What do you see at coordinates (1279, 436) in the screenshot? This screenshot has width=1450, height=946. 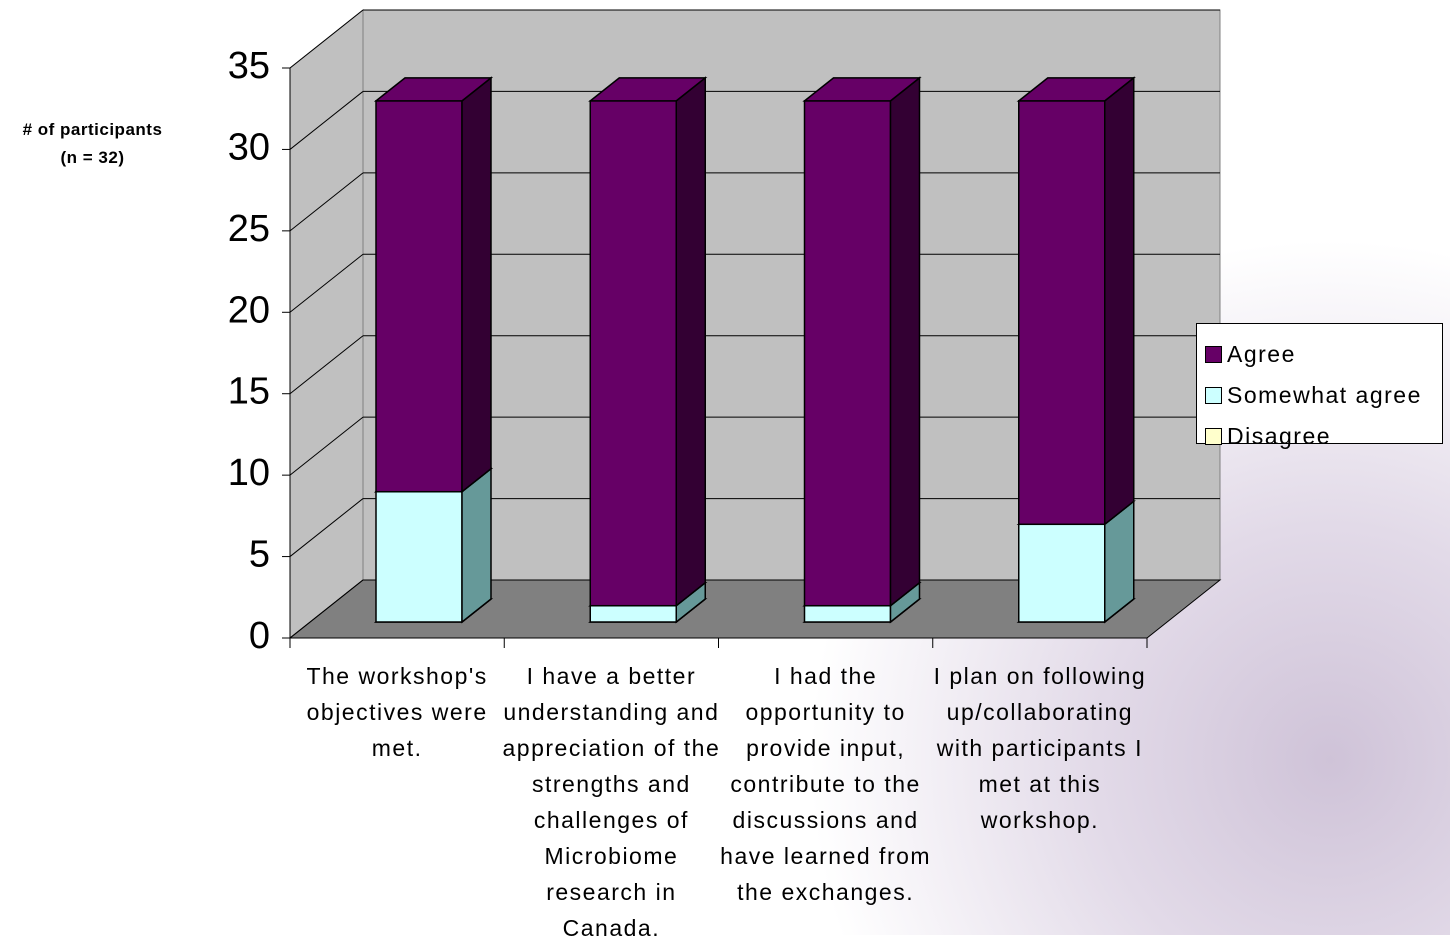 I see `legend-label: Disagree` at bounding box center [1279, 436].